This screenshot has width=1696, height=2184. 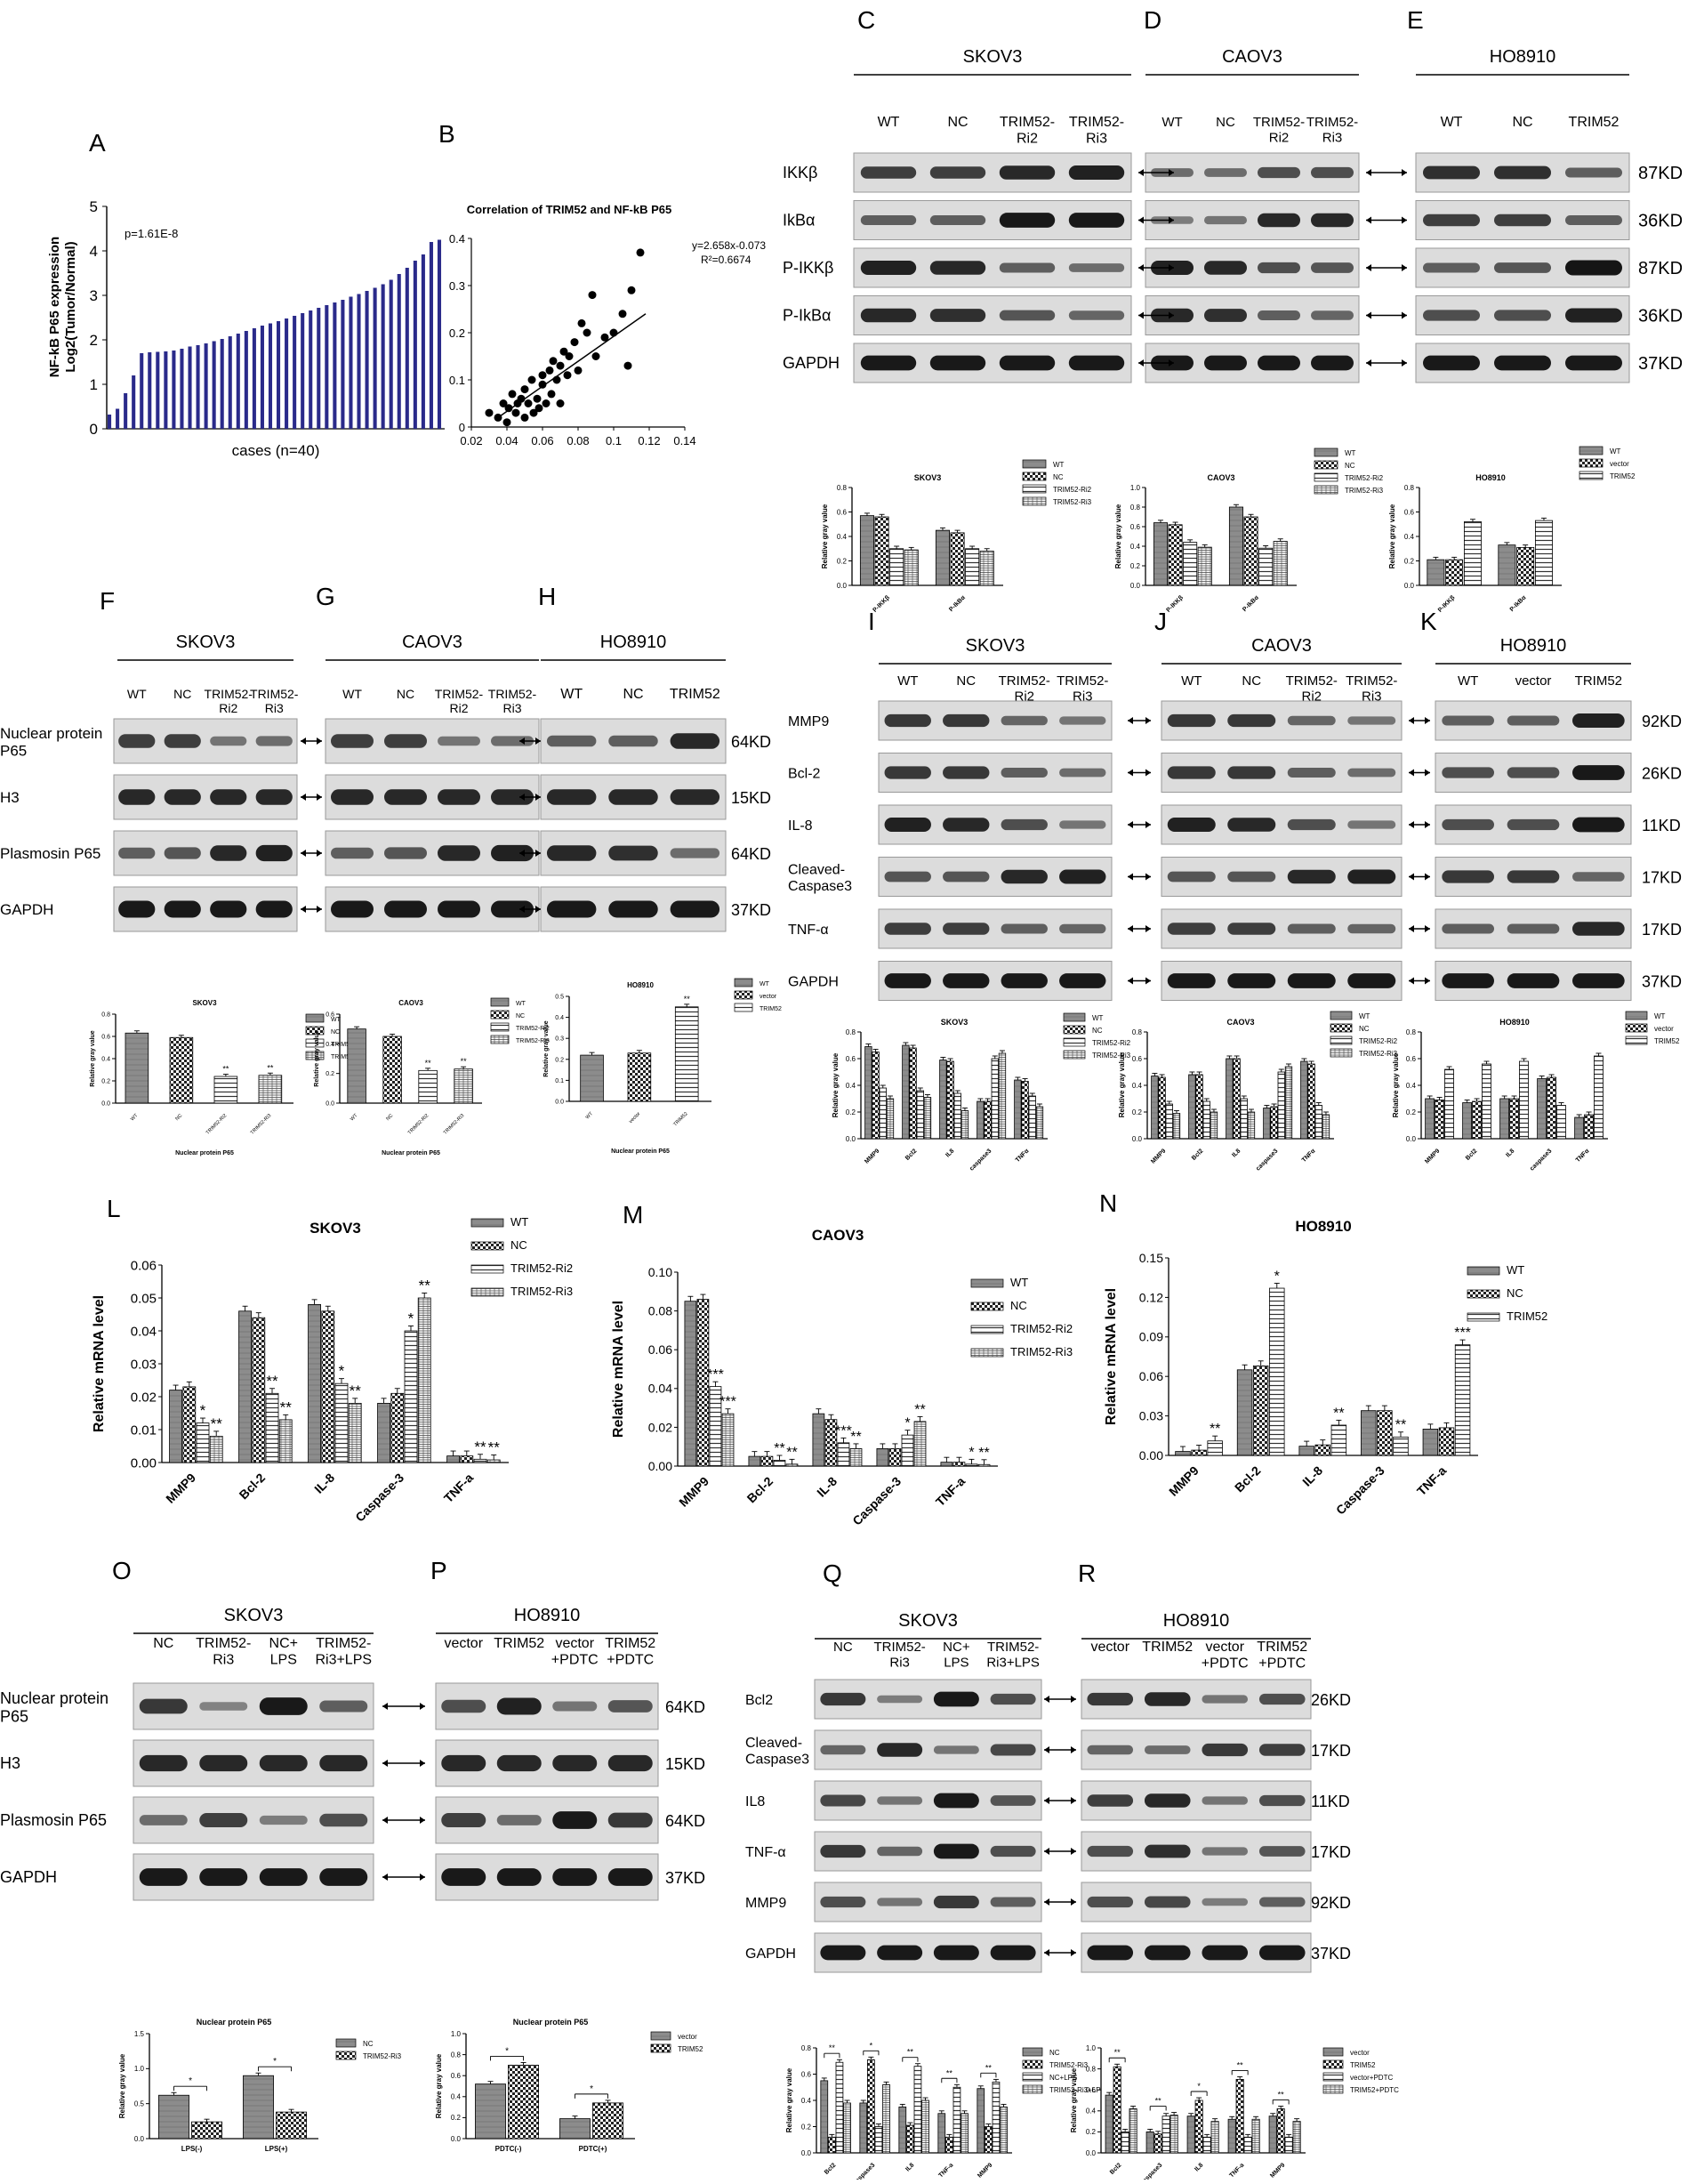 What do you see at coordinates (808, 268) in the screenshot?
I see `row-label: P-IKKβ` at bounding box center [808, 268].